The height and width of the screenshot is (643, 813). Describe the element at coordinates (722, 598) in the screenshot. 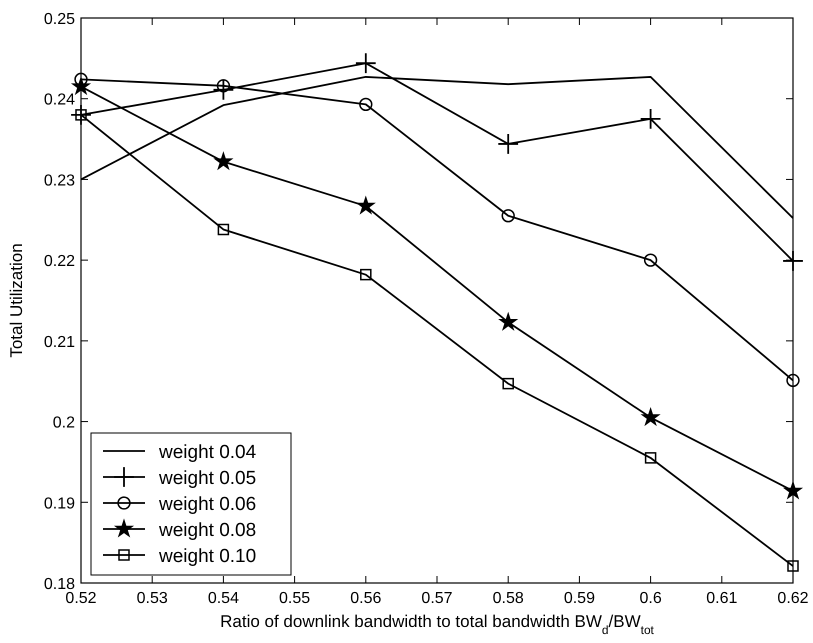

I see `x-tick-label: 0.61` at that location.